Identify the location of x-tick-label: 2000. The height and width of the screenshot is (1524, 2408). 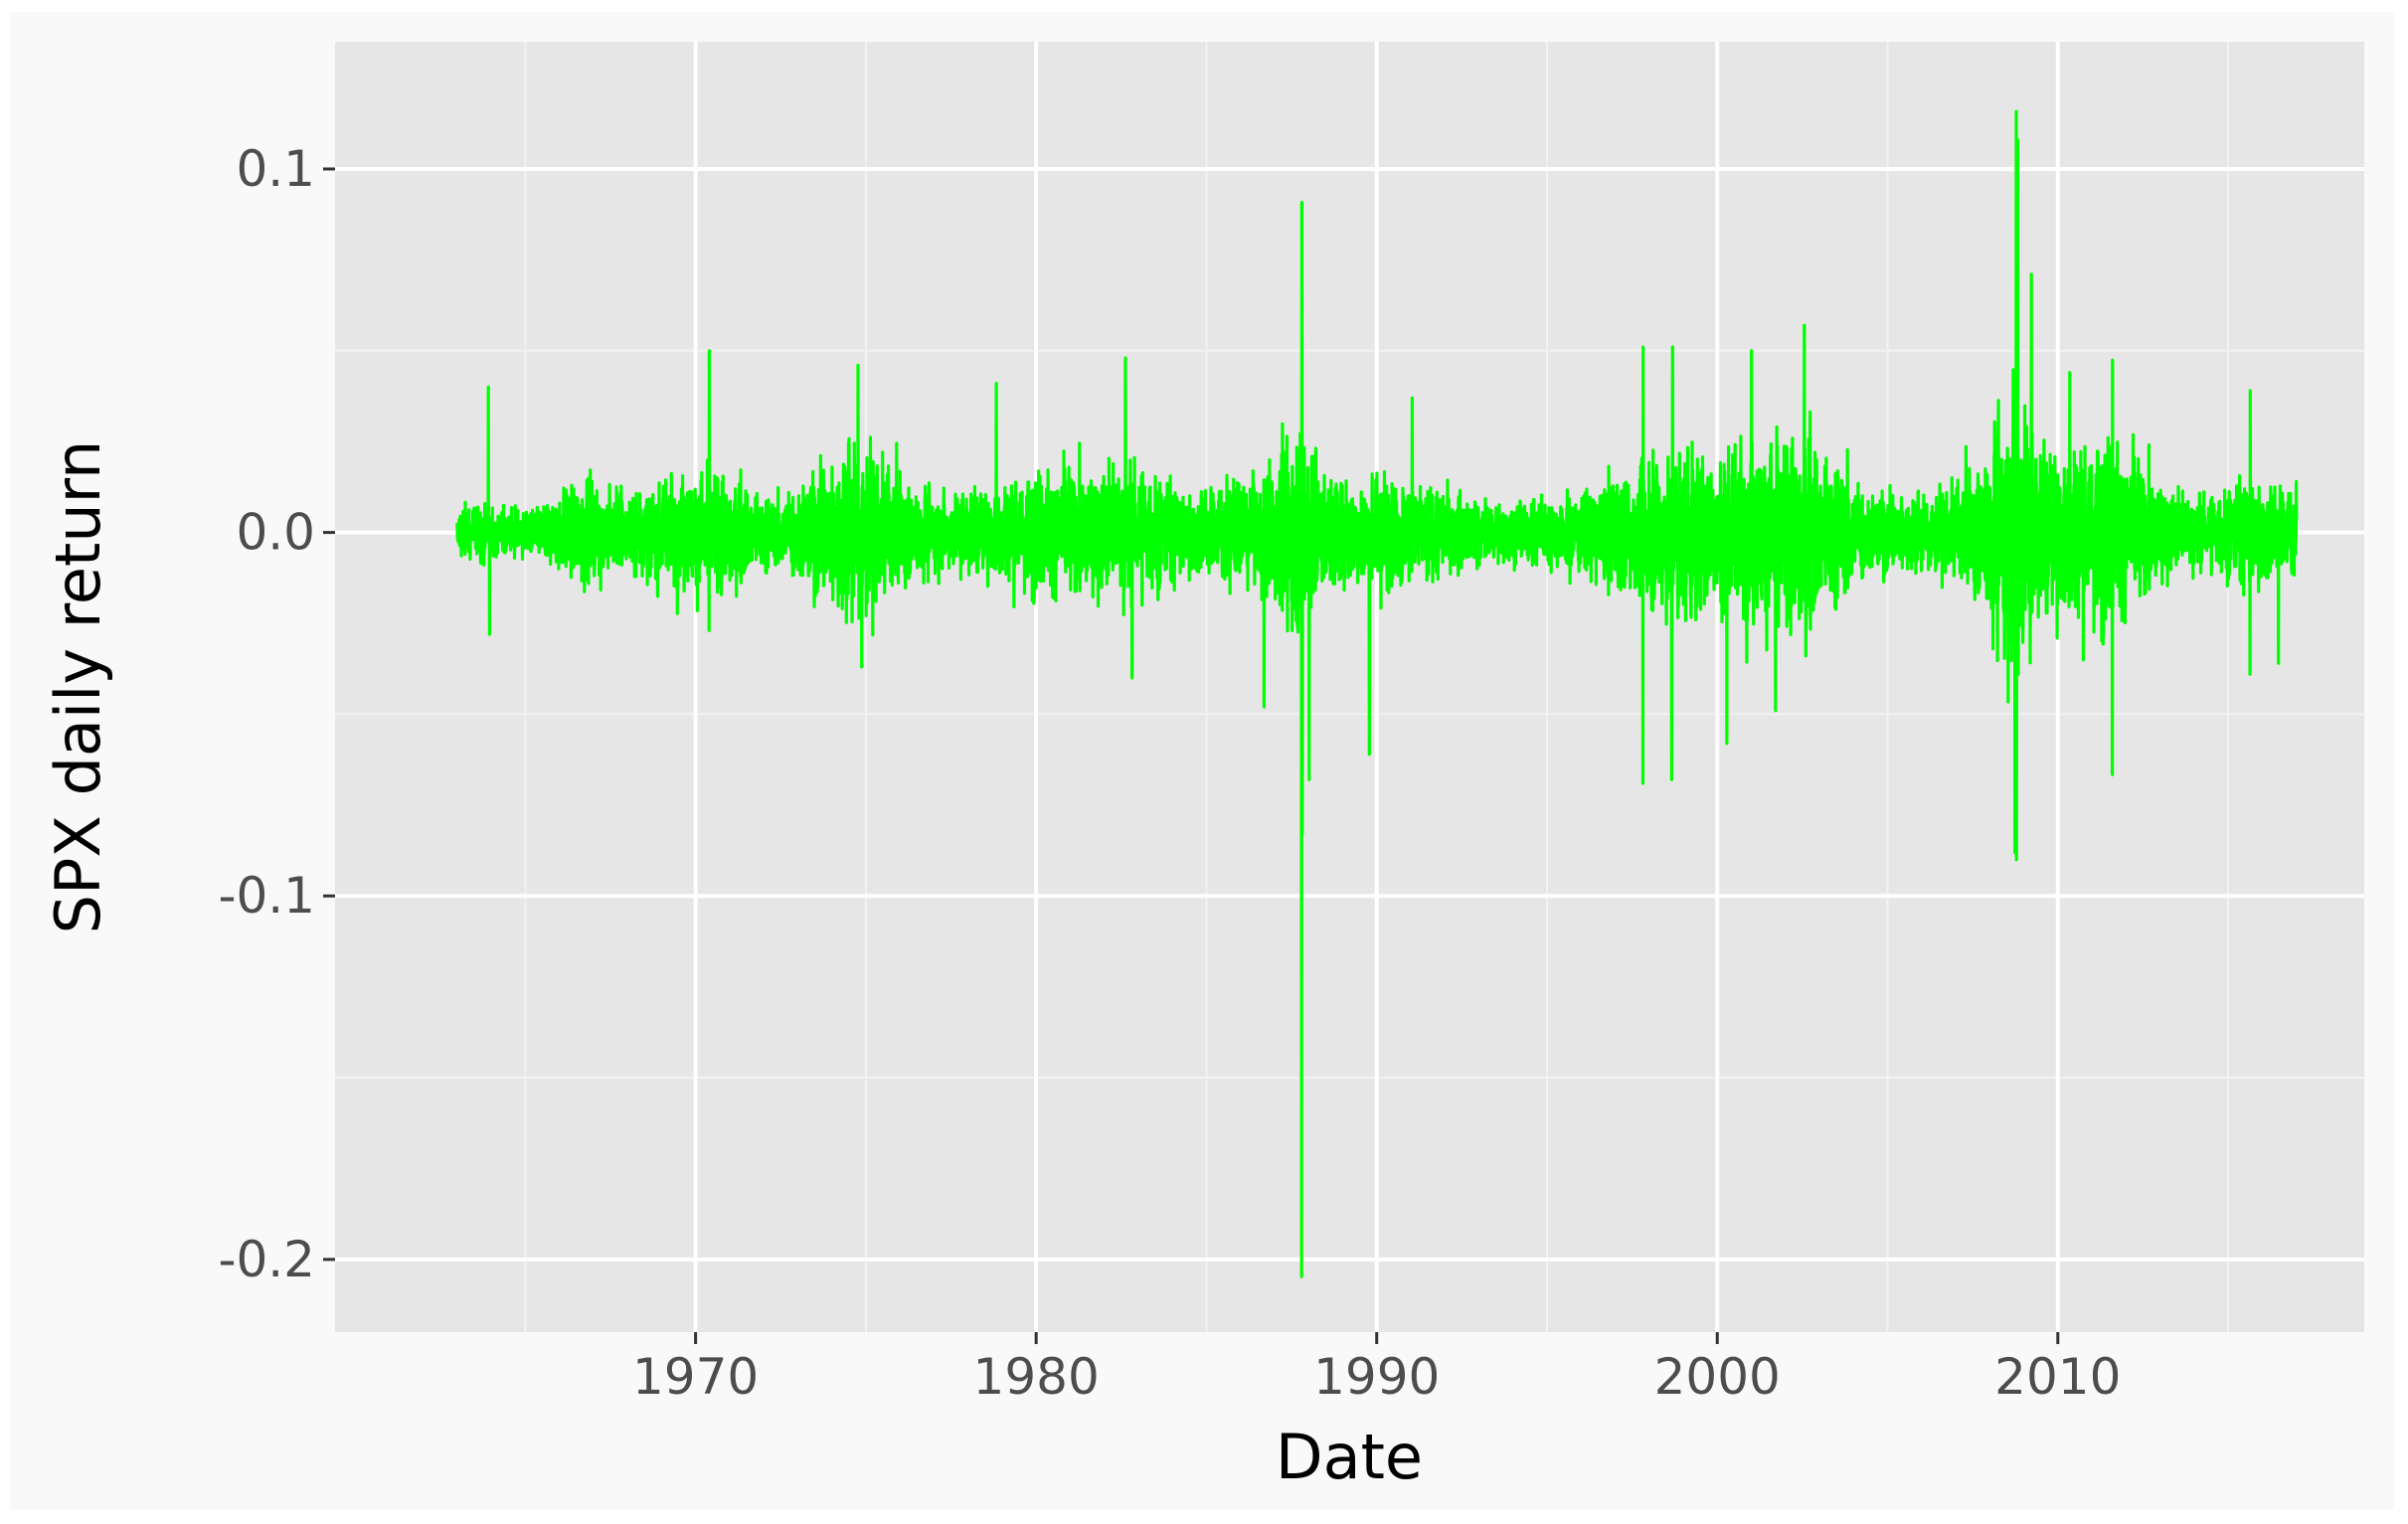
(1717, 1377).